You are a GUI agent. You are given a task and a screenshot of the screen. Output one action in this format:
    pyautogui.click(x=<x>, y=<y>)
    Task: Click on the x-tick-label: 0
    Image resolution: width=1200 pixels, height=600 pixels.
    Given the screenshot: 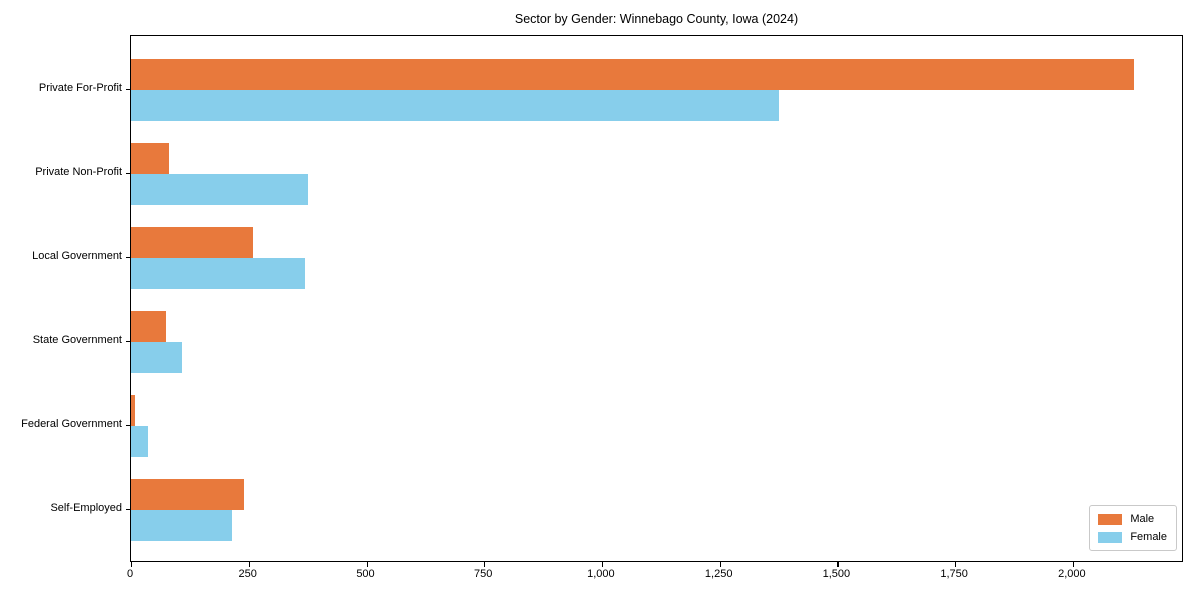 What is the action you would take?
    pyautogui.click(x=130, y=574)
    